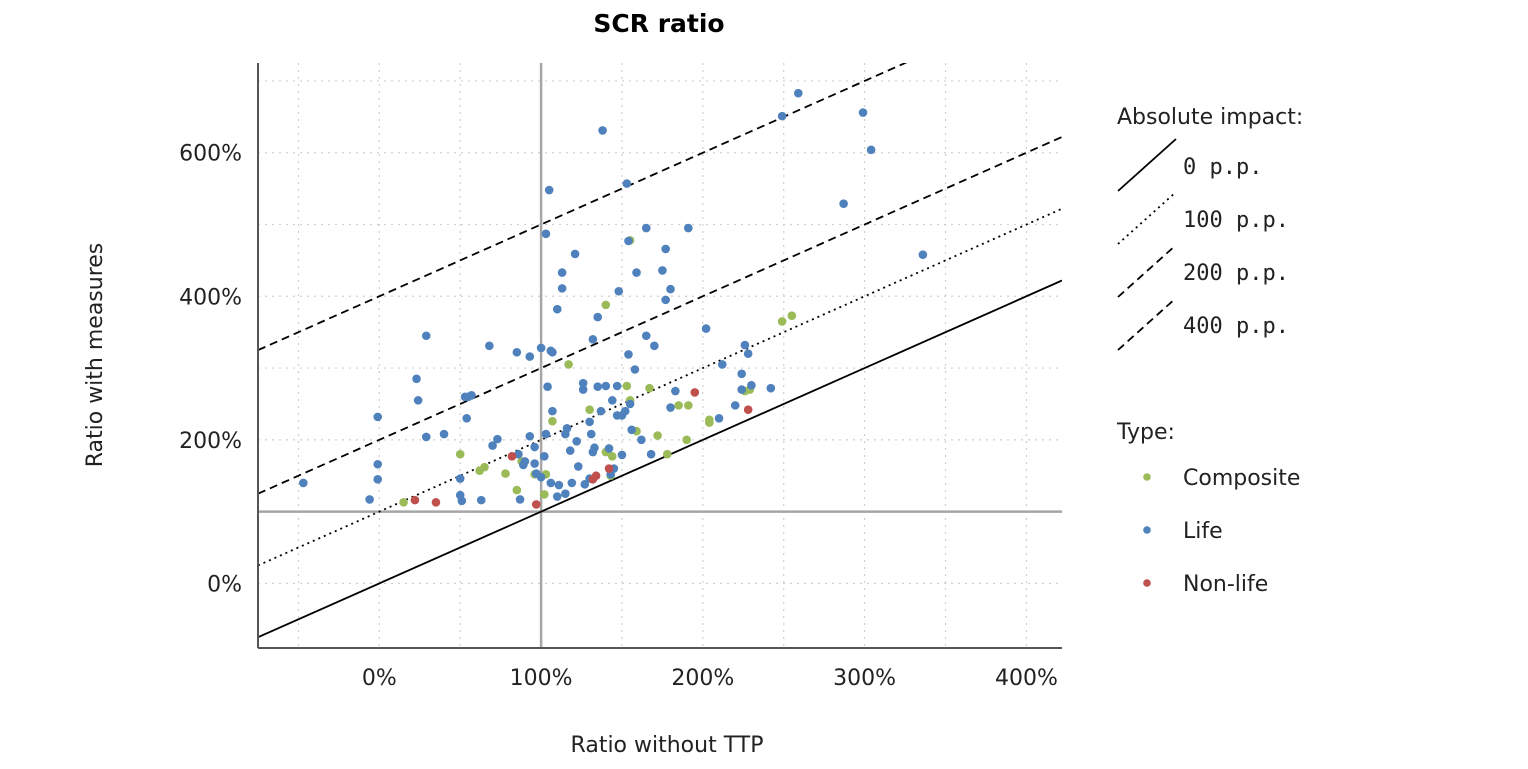 This screenshot has height=769, width=1528. Describe the element at coordinates (95, 355) in the screenshot. I see `y-axis-title: Ratio with measures` at that location.